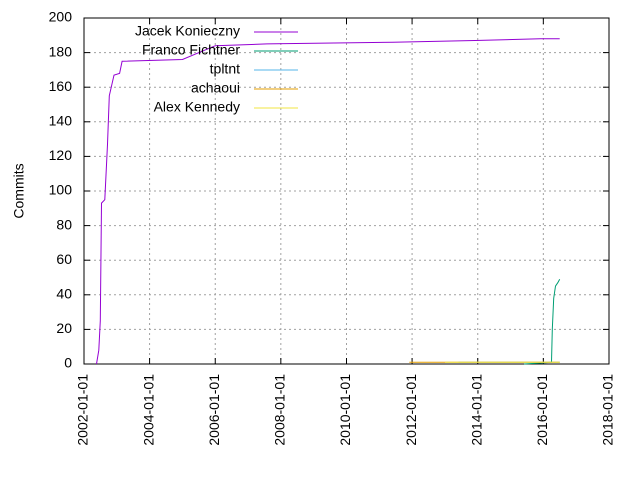  I want to click on y-tick-label: 0, so click(68, 363).